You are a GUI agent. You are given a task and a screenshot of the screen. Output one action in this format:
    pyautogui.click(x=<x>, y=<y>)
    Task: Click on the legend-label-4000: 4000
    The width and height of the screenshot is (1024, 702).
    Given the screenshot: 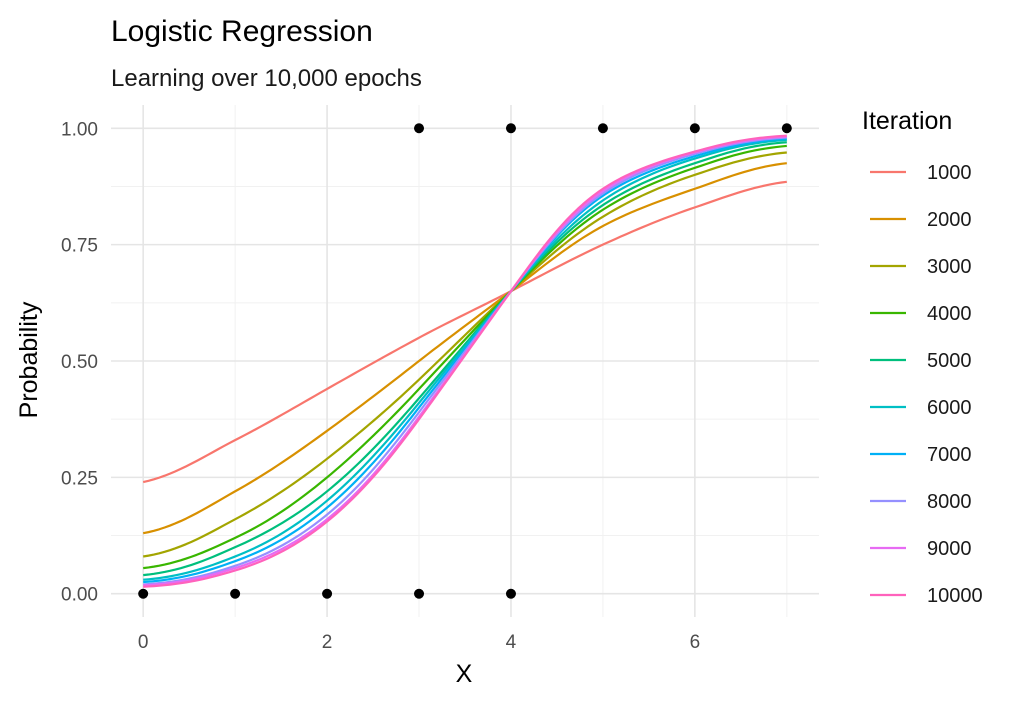 What is the action you would take?
    pyautogui.click(x=949, y=314)
    